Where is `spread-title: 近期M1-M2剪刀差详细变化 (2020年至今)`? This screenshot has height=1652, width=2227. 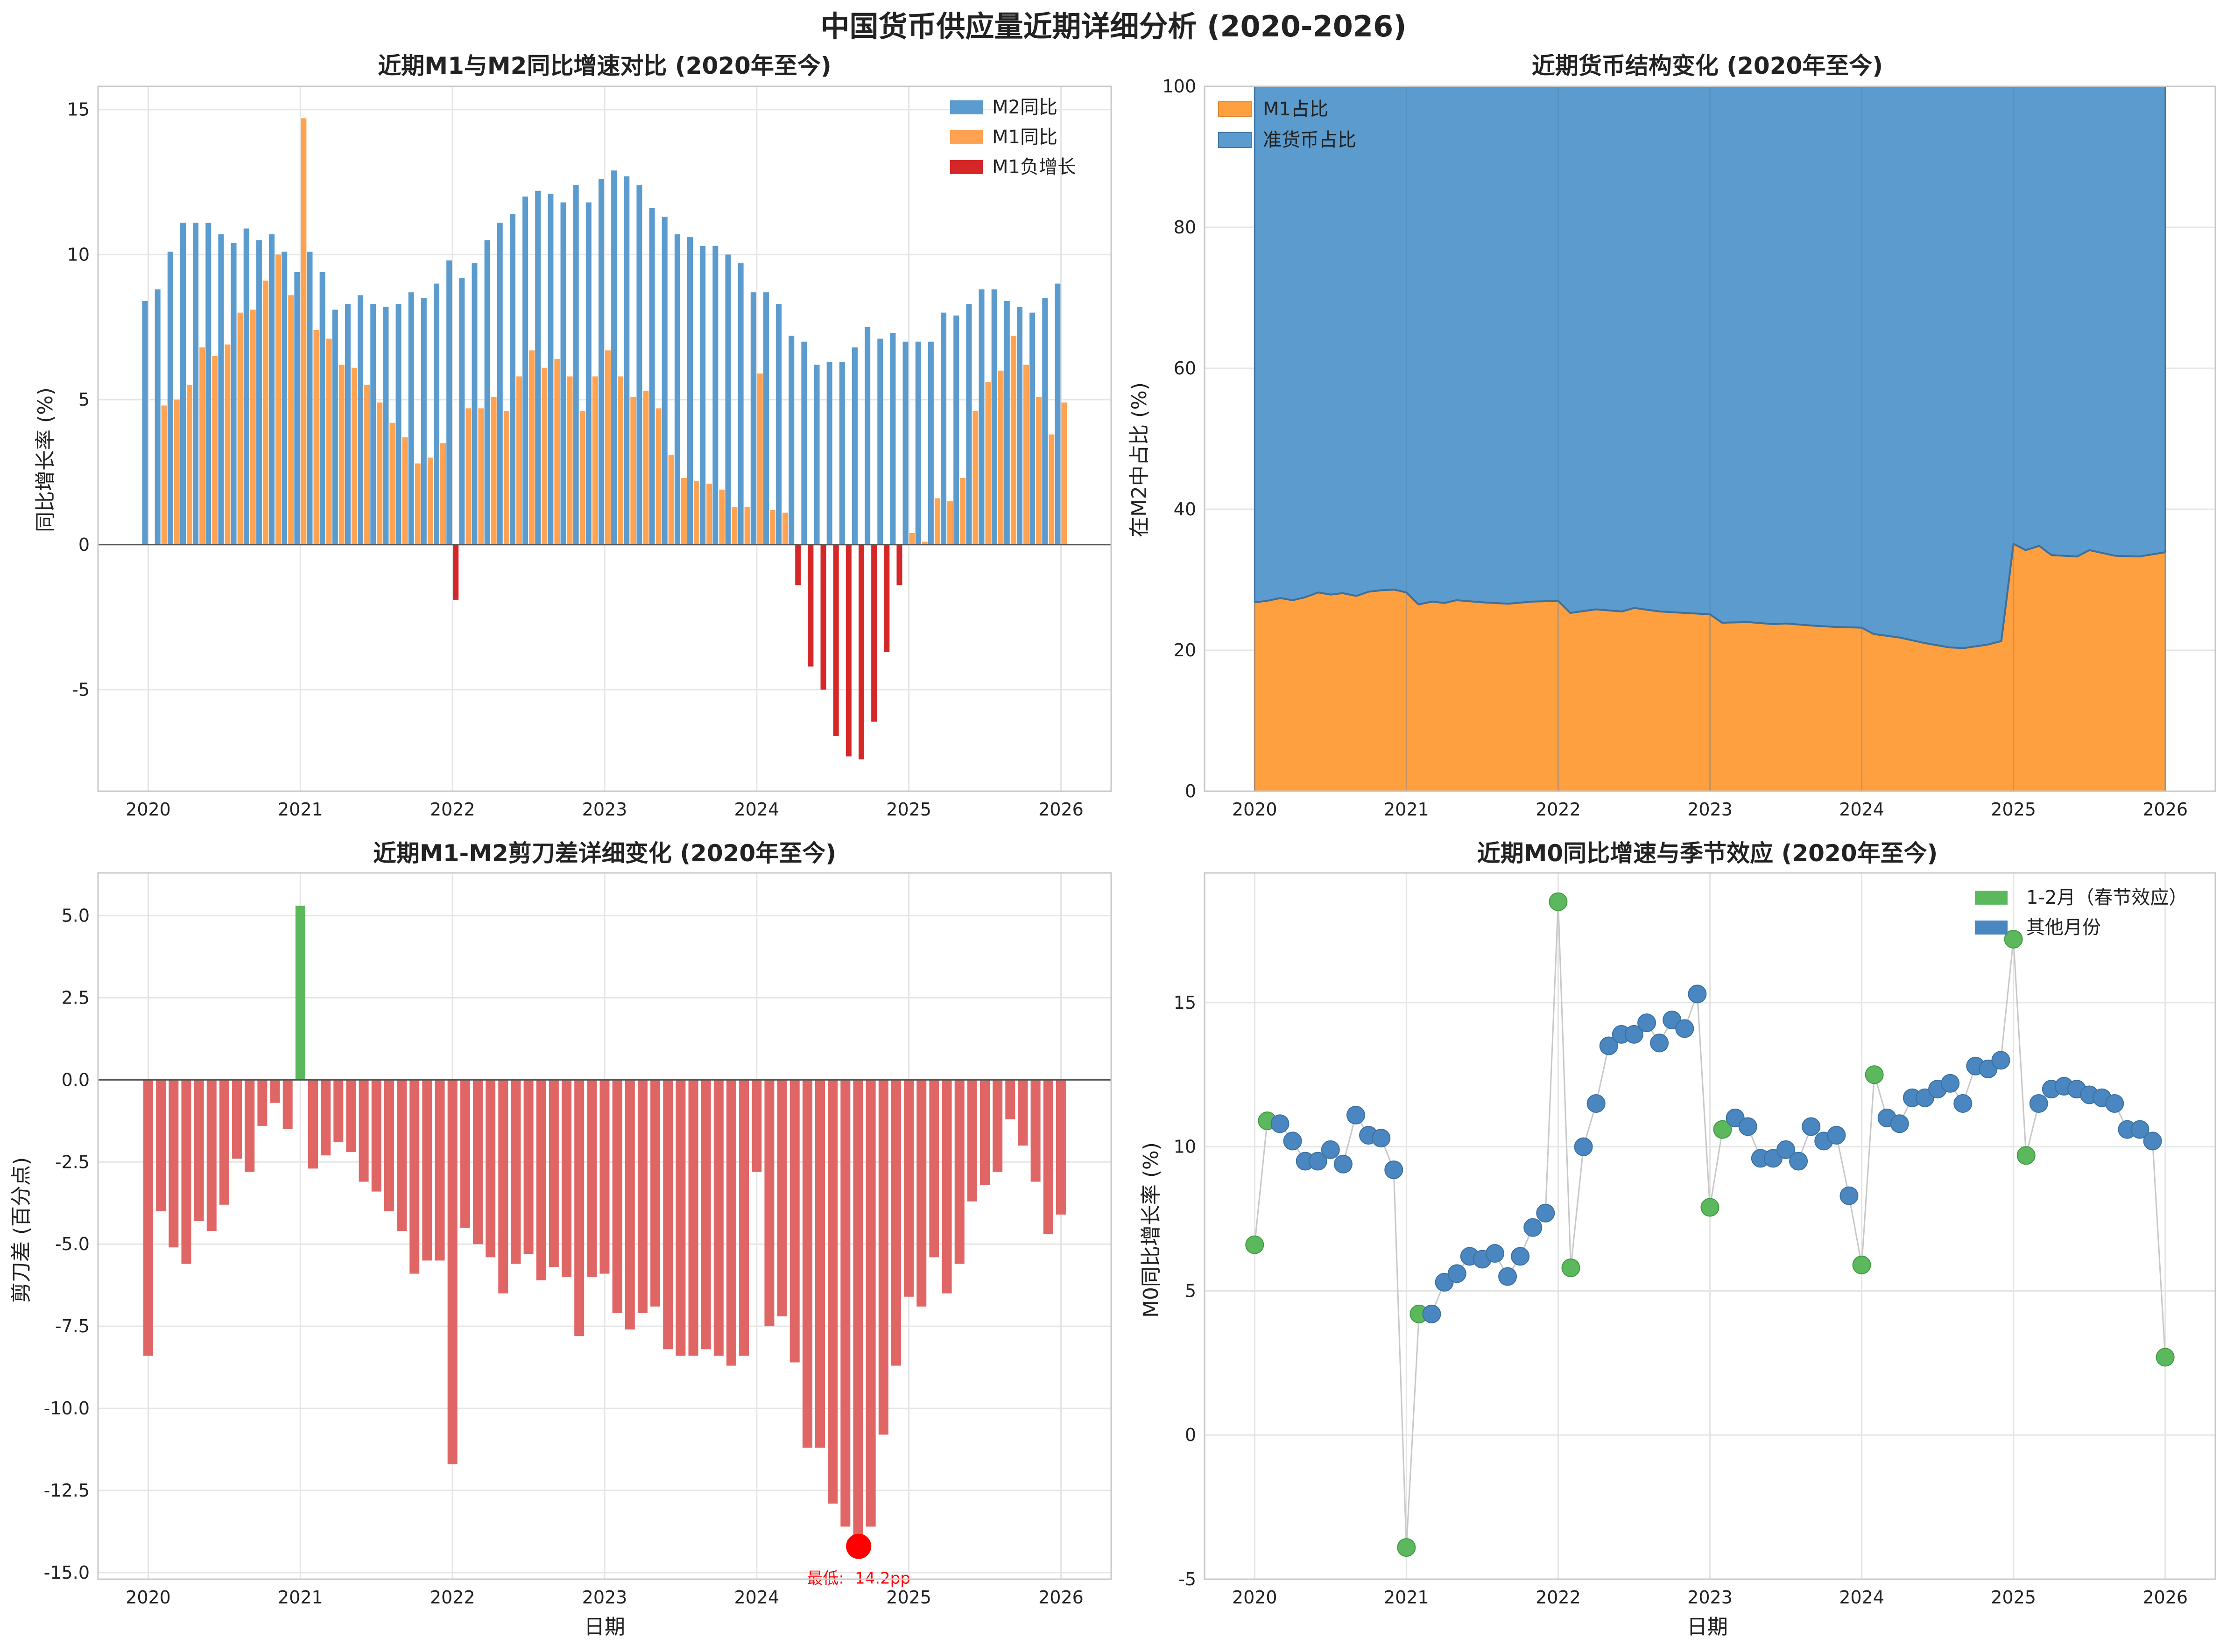 spread-title: 近期M1-M2剪刀差详细变化 (2020年至今) is located at coordinates (604, 853).